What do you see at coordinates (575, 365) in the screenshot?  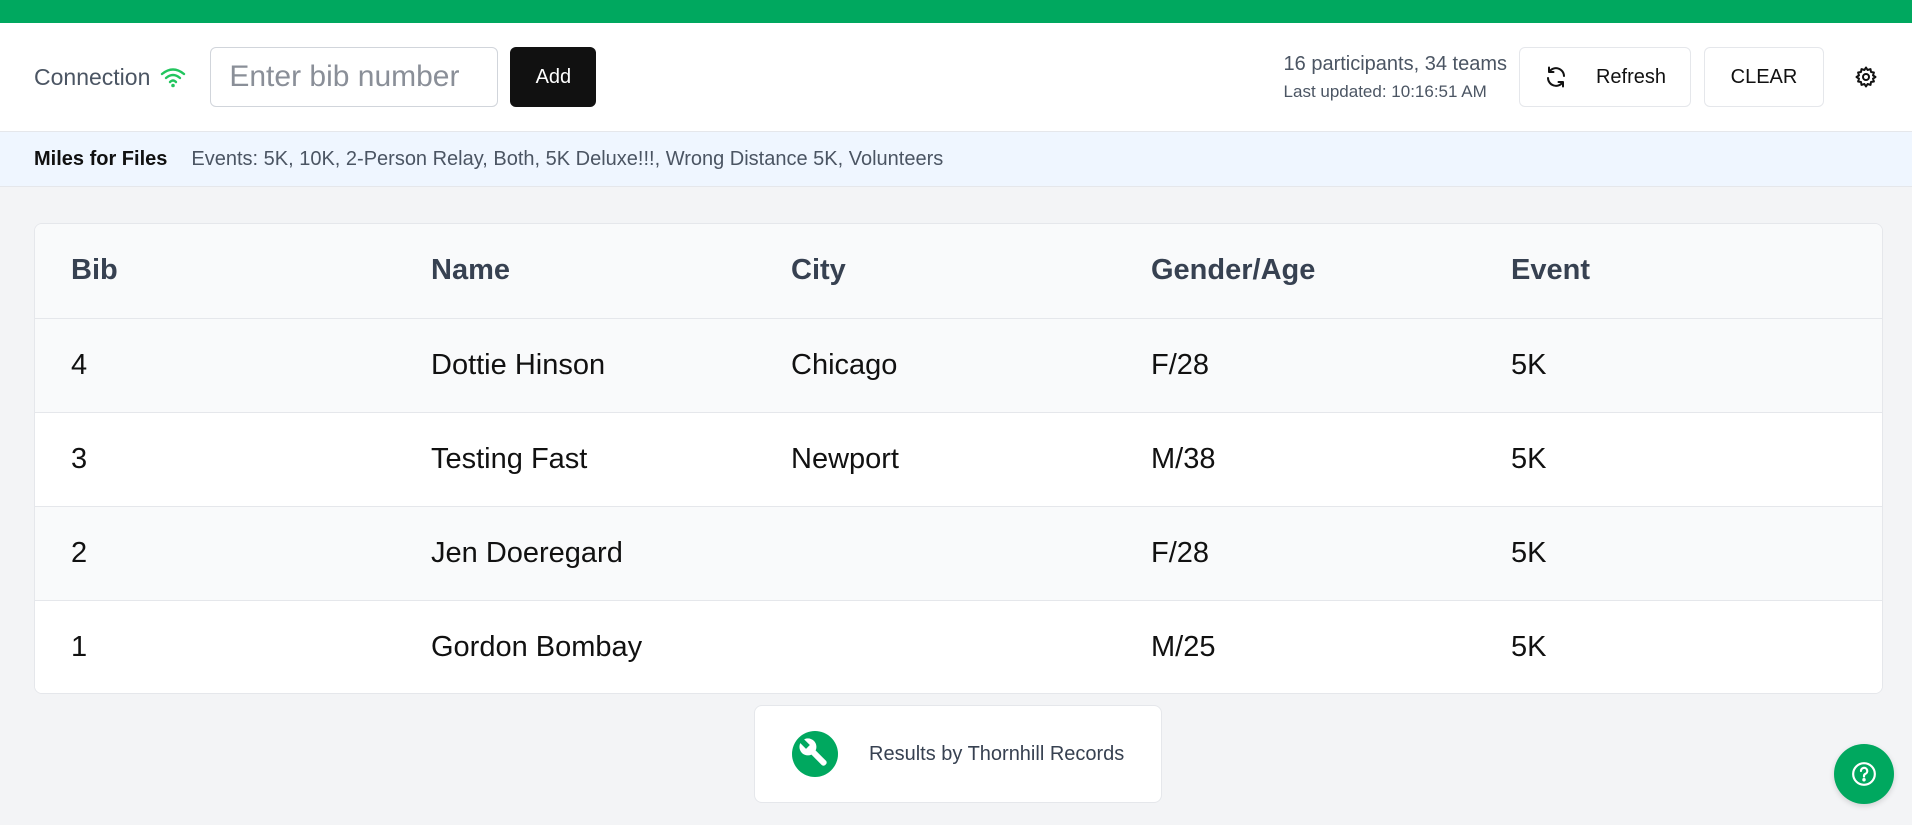 I see `cell-name: Dottie Hinson` at bounding box center [575, 365].